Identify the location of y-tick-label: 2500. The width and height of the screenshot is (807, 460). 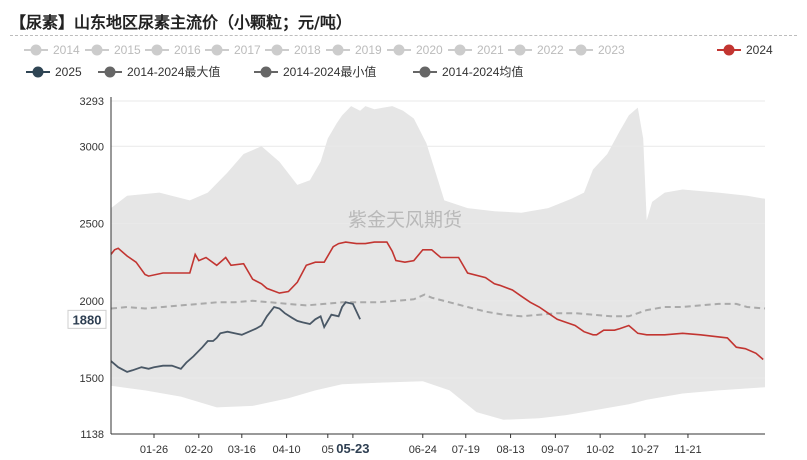
(92, 225).